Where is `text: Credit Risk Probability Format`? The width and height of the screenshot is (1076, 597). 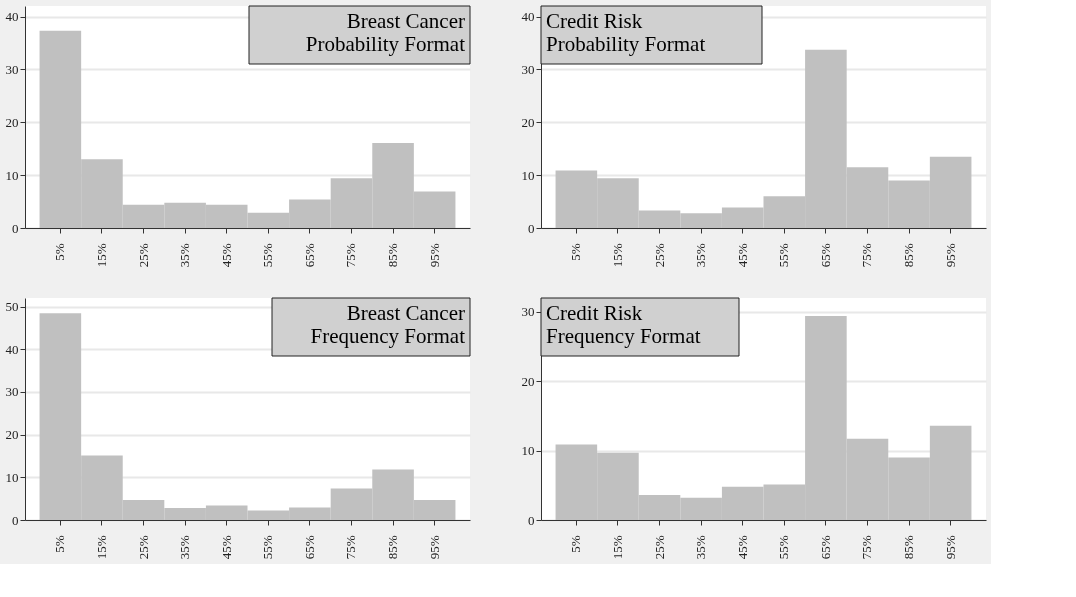 text: Credit Risk Probability Format is located at coordinates (626, 32).